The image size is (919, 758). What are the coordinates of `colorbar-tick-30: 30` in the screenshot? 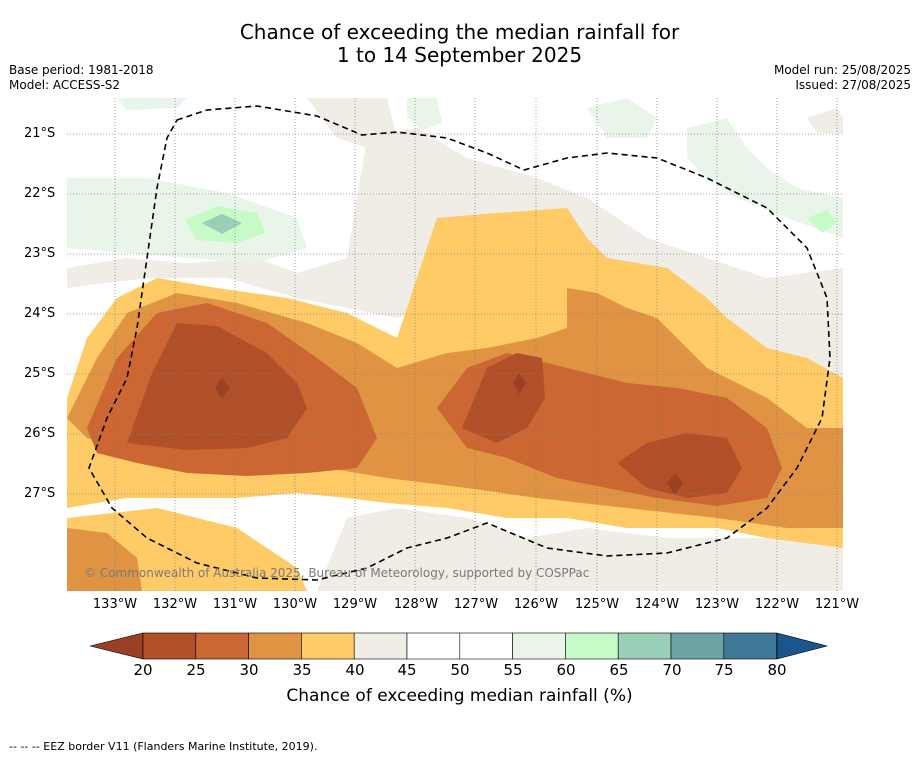 It's located at (249, 670).